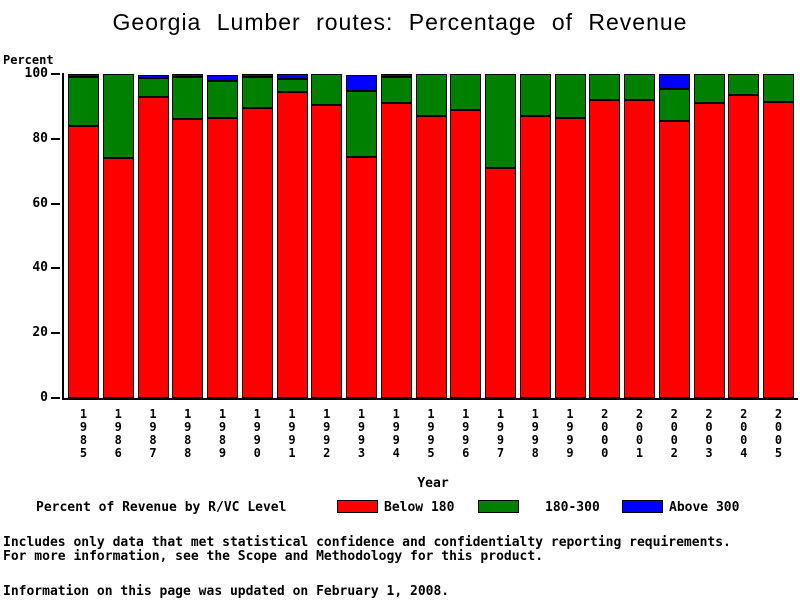  Describe the element at coordinates (118, 433) in the screenshot. I see `x-tick-label-1986: 1 9 8 6` at that location.